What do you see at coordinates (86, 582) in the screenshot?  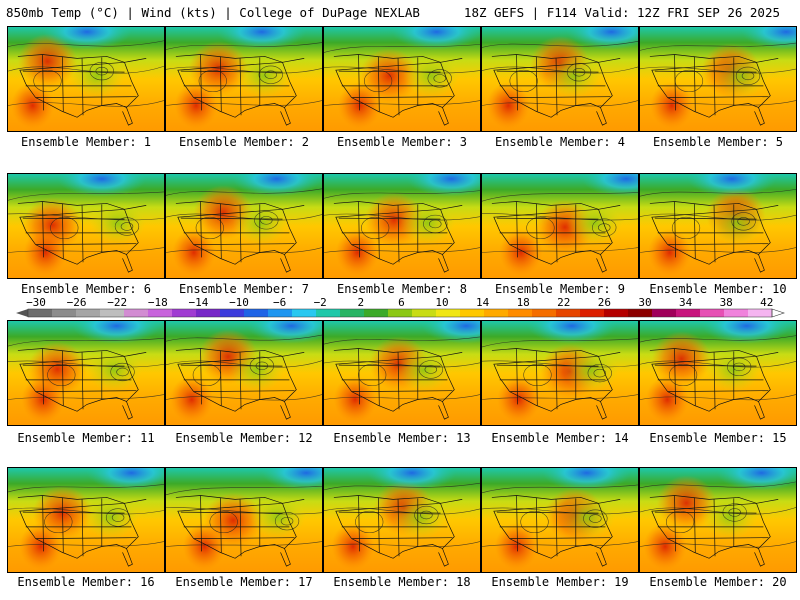 I see `ensemble-member-label: Ensemble Member: 16` at bounding box center [86, 582].